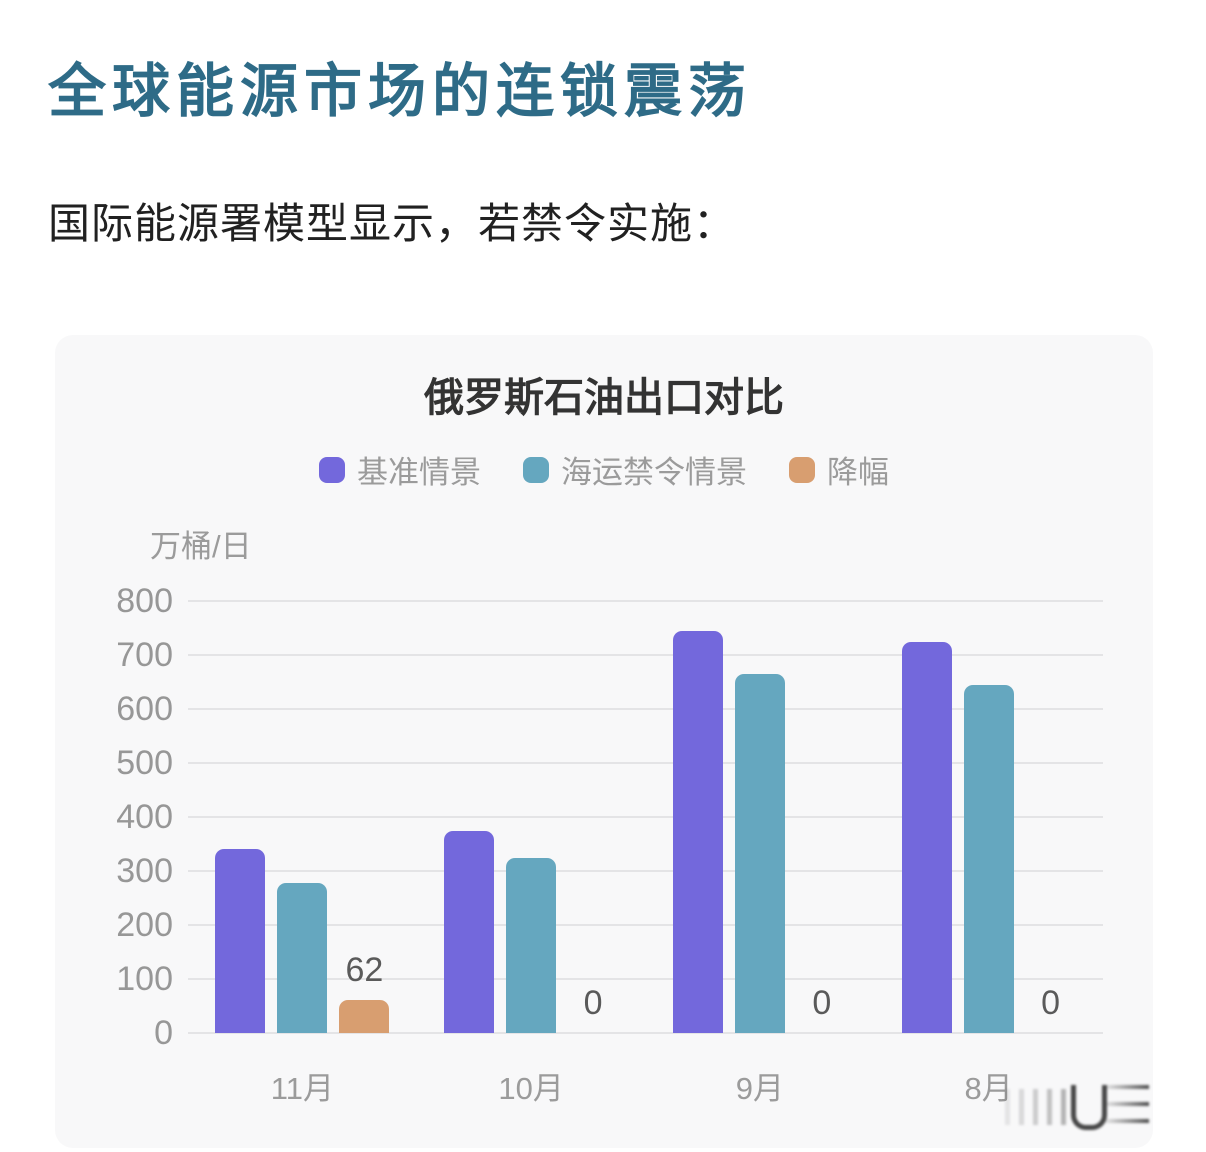 Image resolution: width=1206 pixels, height=1152 pixels. Describe the element at coordinates (144, 979) in the screenshot. I see `y-axis-tick-label: 100` at that location.